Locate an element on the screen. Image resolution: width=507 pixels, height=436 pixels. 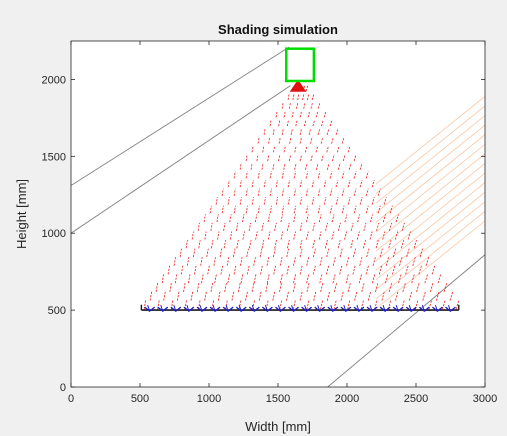
source-box is located at coordinates (300, 65).